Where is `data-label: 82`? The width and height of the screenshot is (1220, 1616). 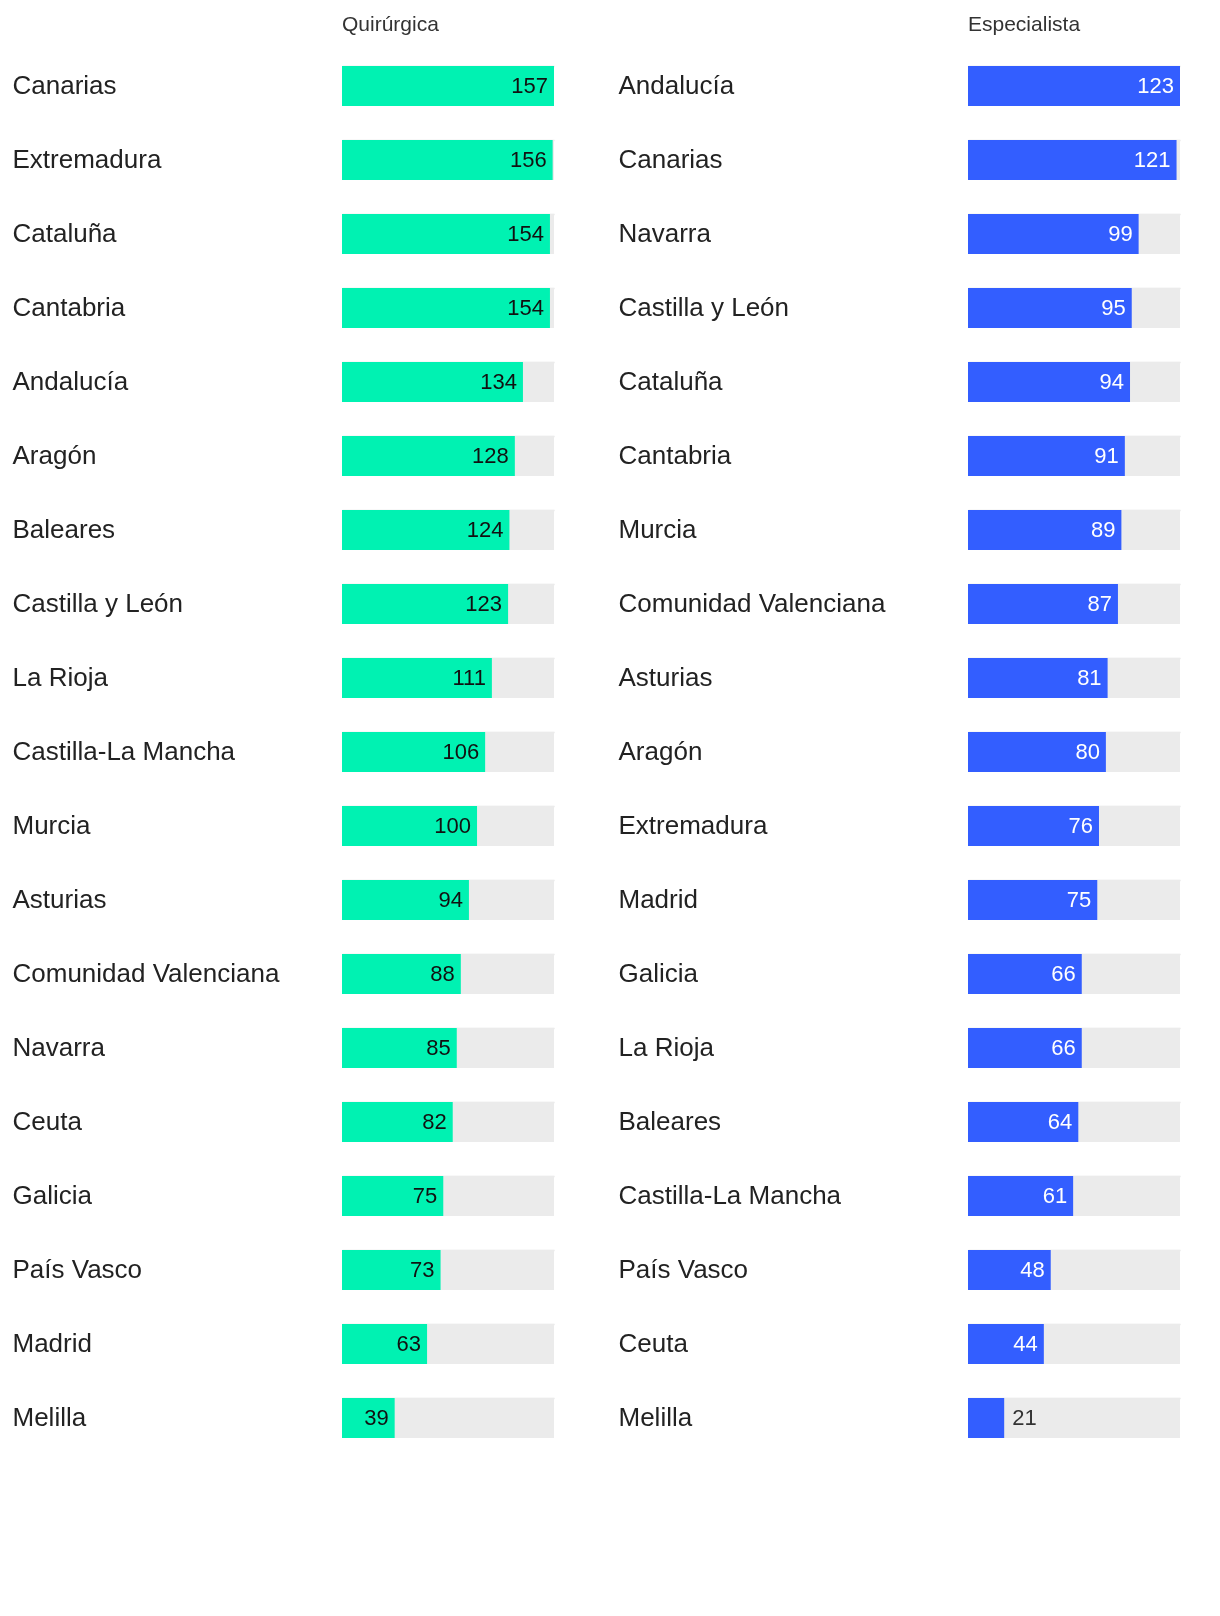
data-label: 82 is located at coordinates (434, 1121).